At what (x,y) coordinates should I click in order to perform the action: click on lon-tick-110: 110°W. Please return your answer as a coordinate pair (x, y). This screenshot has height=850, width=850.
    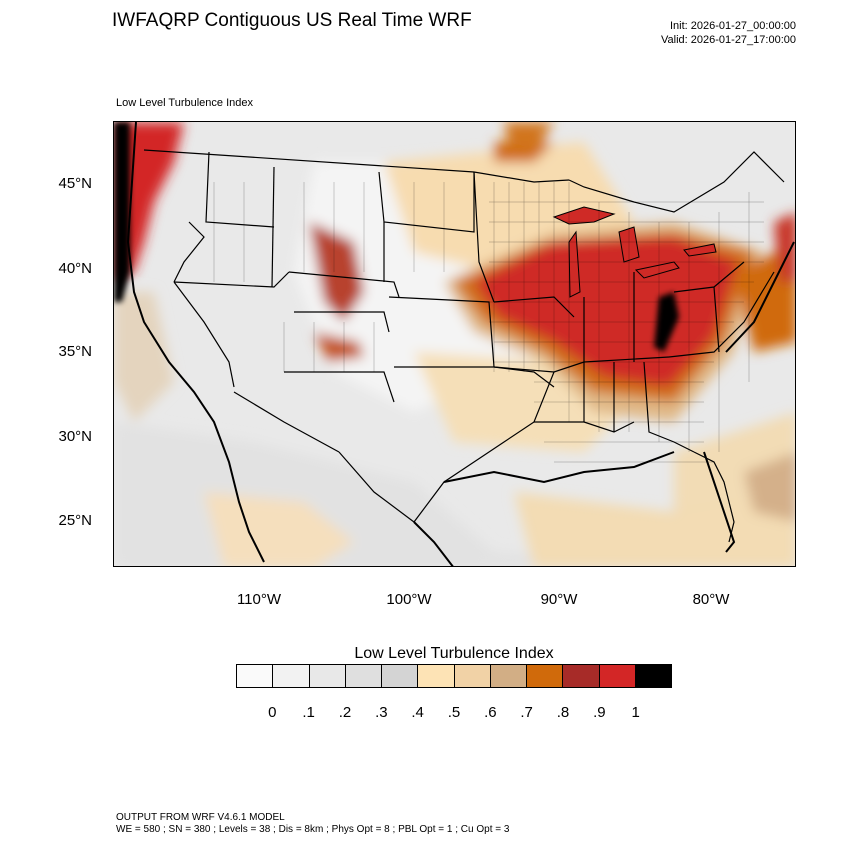
    Looking at the image, I should click on (259, 599).